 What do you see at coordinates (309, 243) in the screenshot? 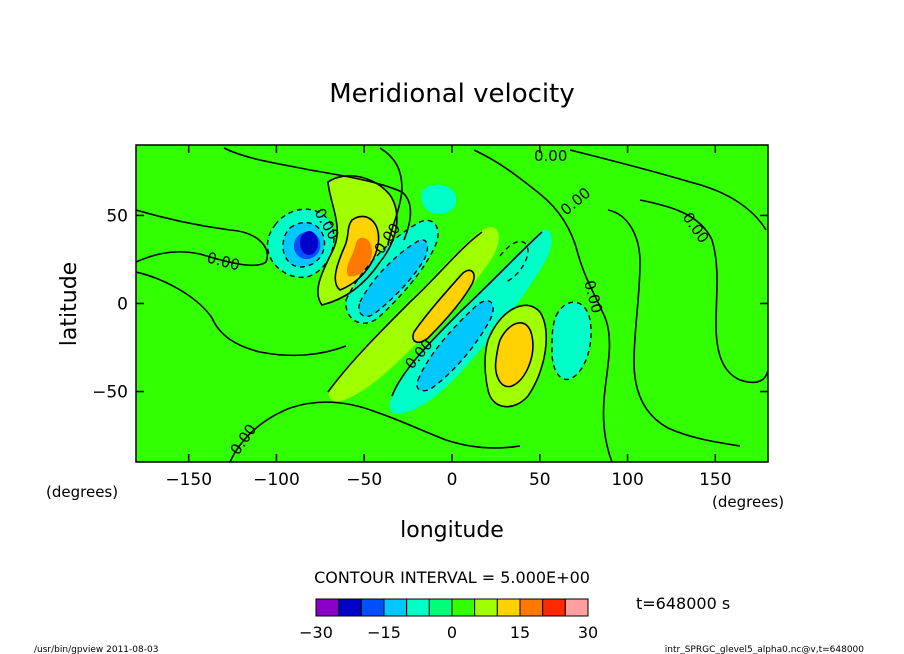
I see `contour-region-negative-core` at bounding box center [309, 243].